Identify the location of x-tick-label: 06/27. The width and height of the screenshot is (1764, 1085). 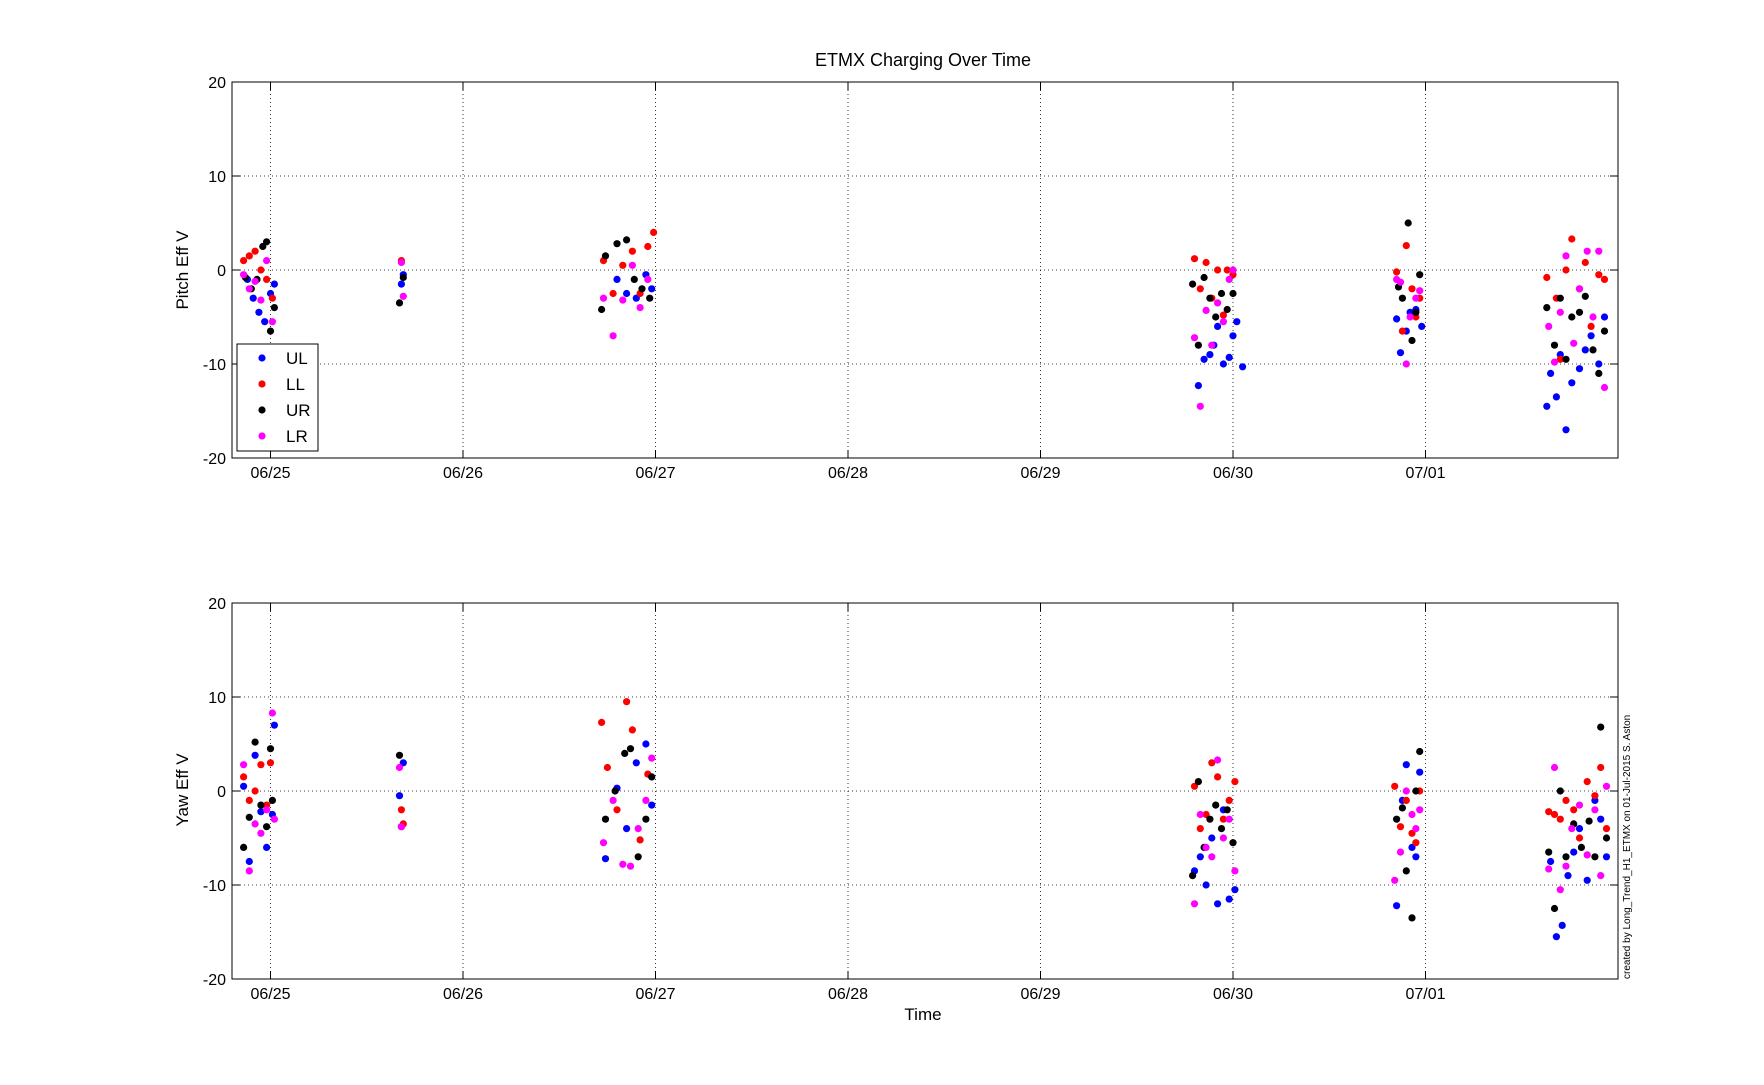
(655, 994).